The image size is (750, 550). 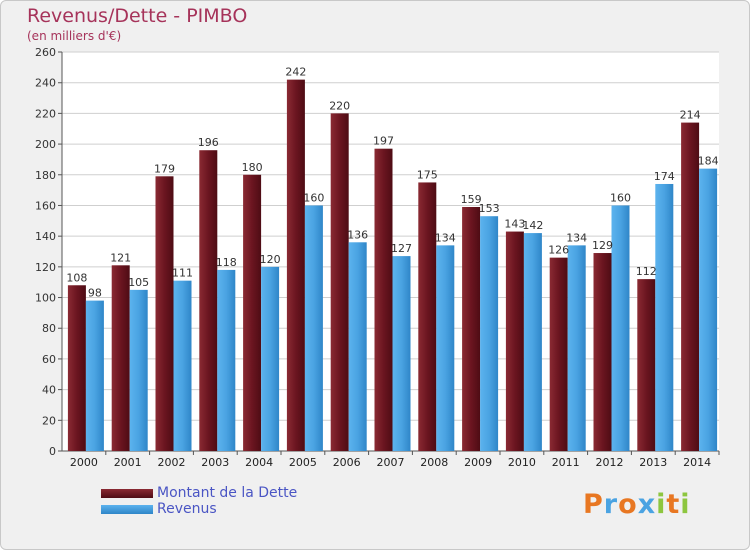 I want to click on legend-item-revenue: Revenus, so click(x=199, y=509).